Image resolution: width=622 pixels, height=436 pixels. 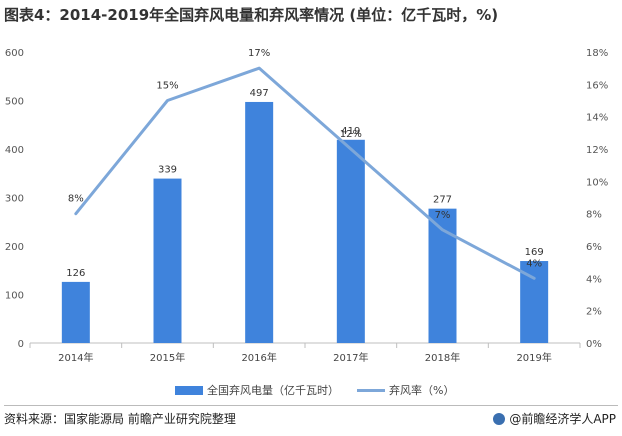 What do you see at coordinates (562, 419) in the screenshot?
I see `brand-text: @前瞻经济学人APP` at bounding box center [562, 419].